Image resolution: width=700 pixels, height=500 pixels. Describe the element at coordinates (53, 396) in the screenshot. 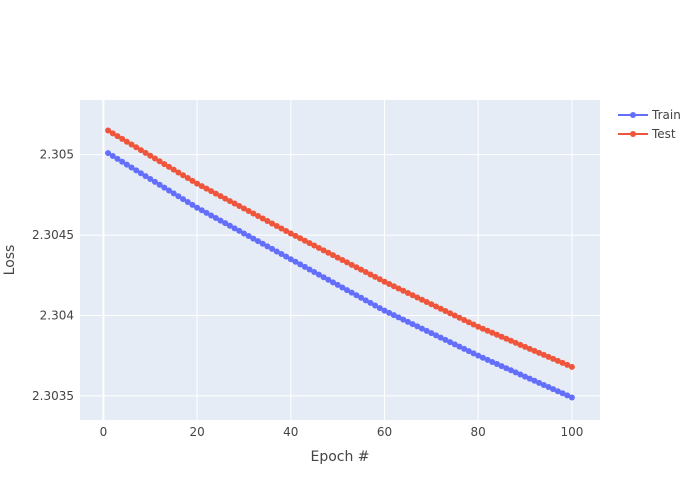

I see `y-tick-label: 2.3035` at that location.